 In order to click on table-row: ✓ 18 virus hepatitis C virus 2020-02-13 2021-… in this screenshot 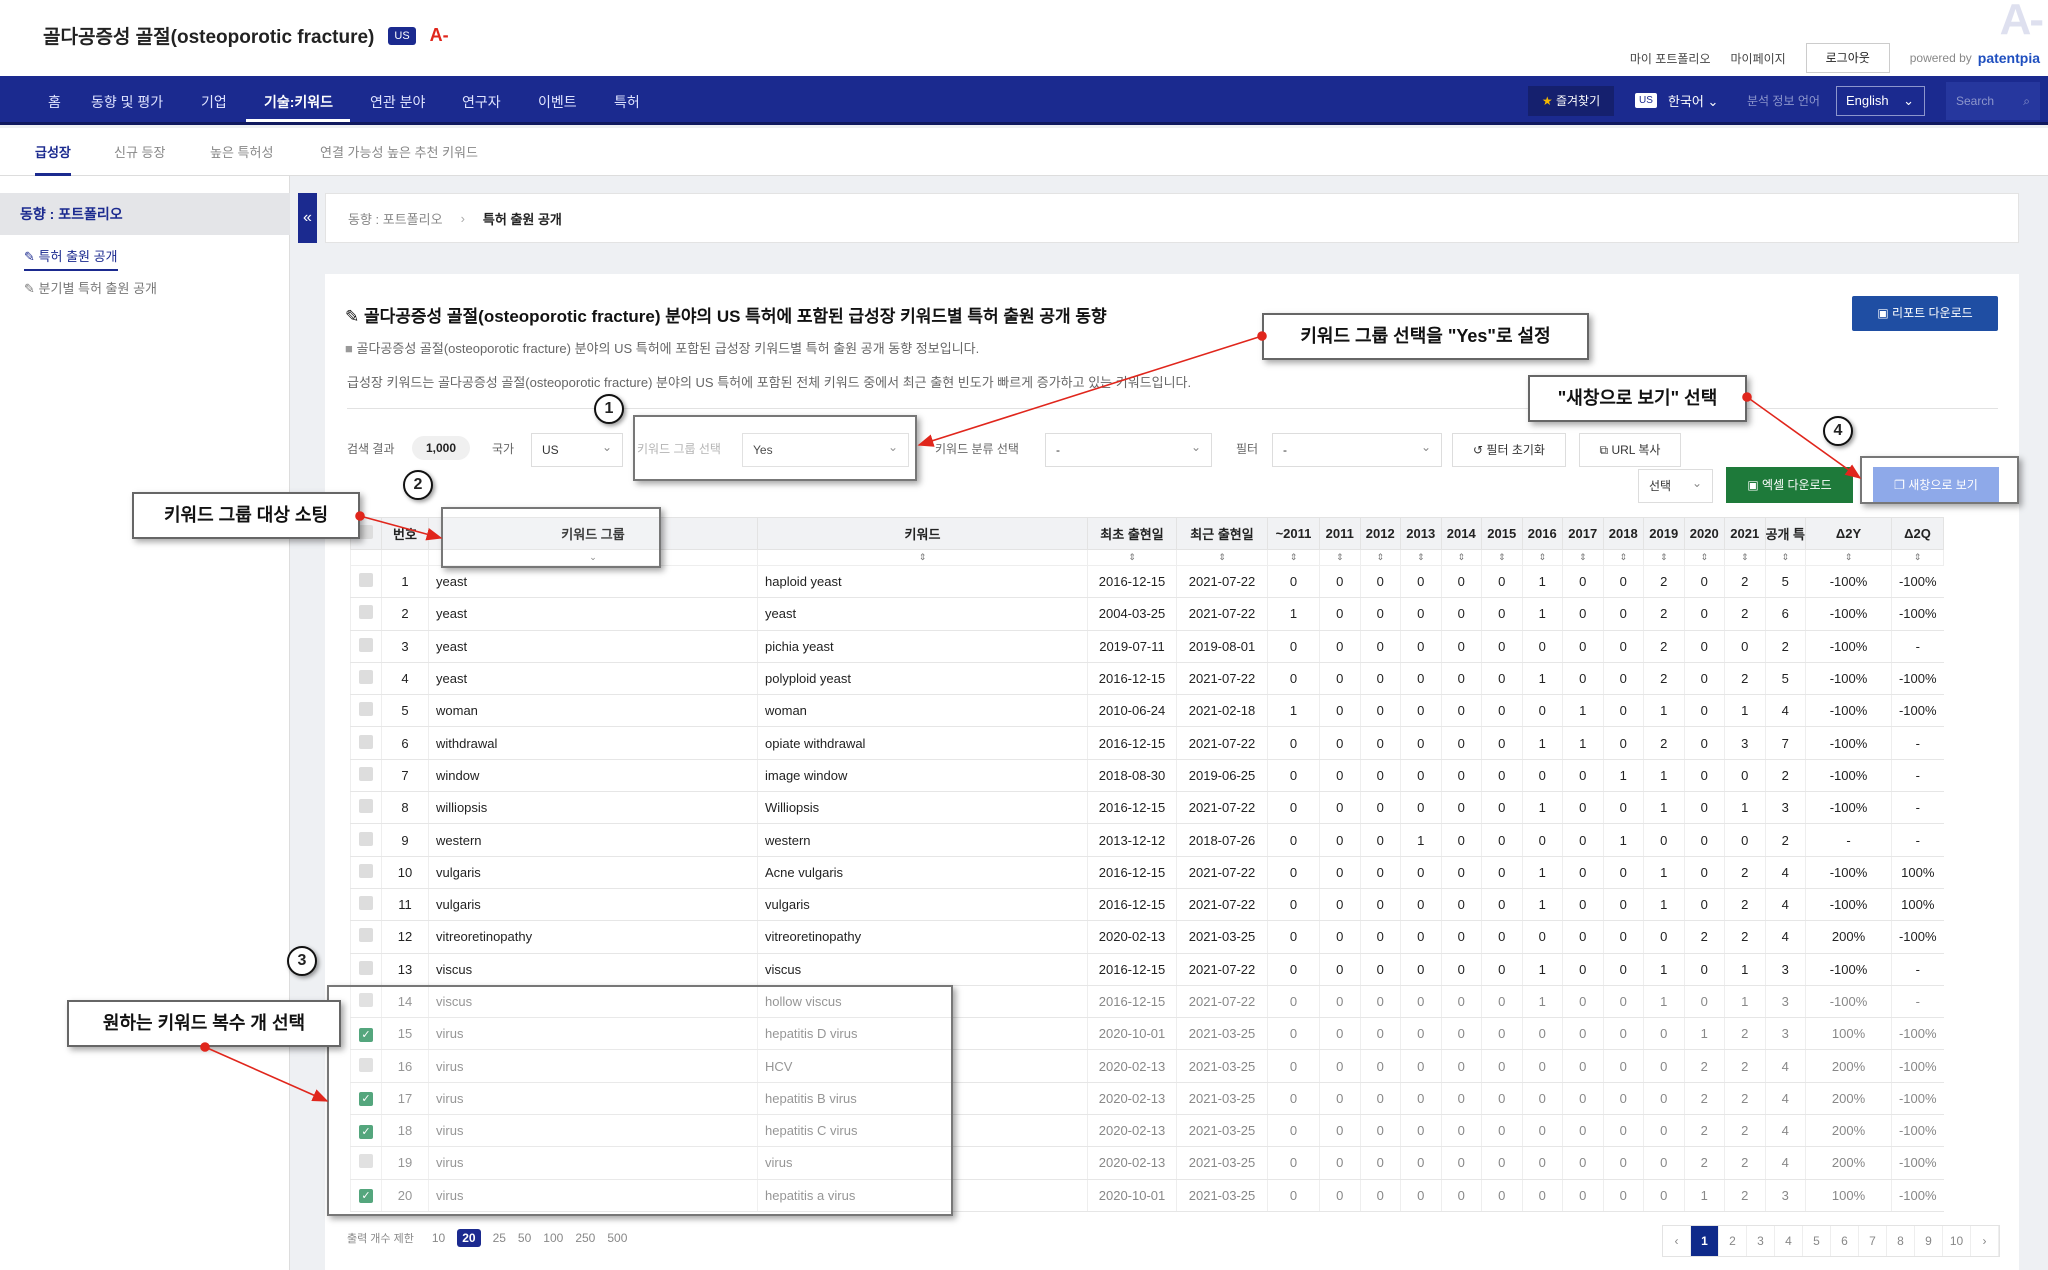, I will do `click(1174, 1131)`.